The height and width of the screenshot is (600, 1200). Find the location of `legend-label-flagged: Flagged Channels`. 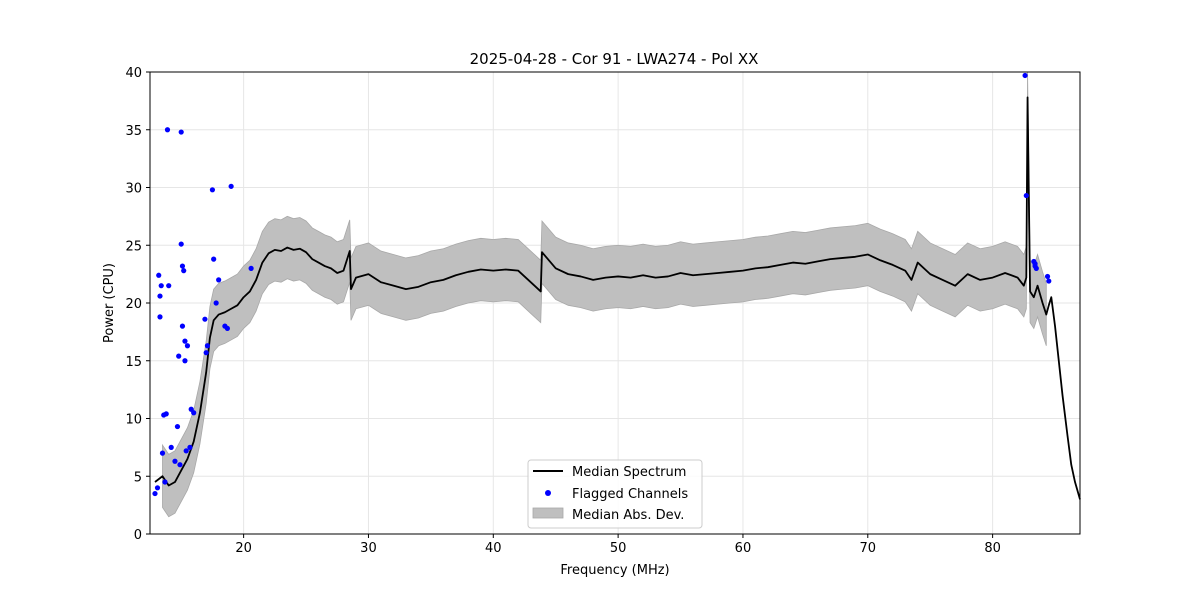

legend-label-flagged: Flagged Channels is located at coordinates (630, 494).